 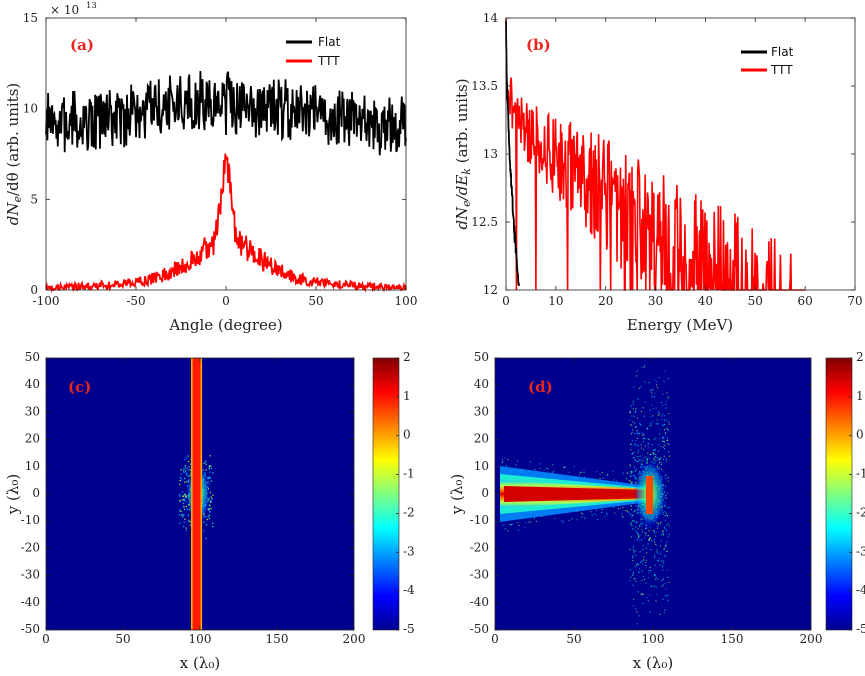 I want to click on ytick-label: -20, so click(x=30, y=547).